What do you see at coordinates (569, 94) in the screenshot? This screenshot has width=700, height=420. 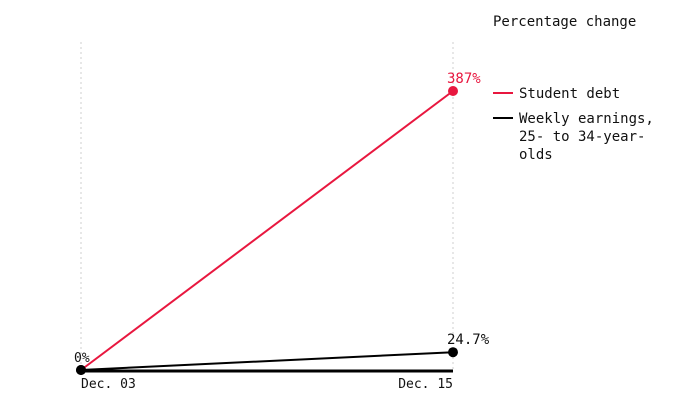 I see `legend-label-student-debt: Student debt` at bounding box center [569, 94].